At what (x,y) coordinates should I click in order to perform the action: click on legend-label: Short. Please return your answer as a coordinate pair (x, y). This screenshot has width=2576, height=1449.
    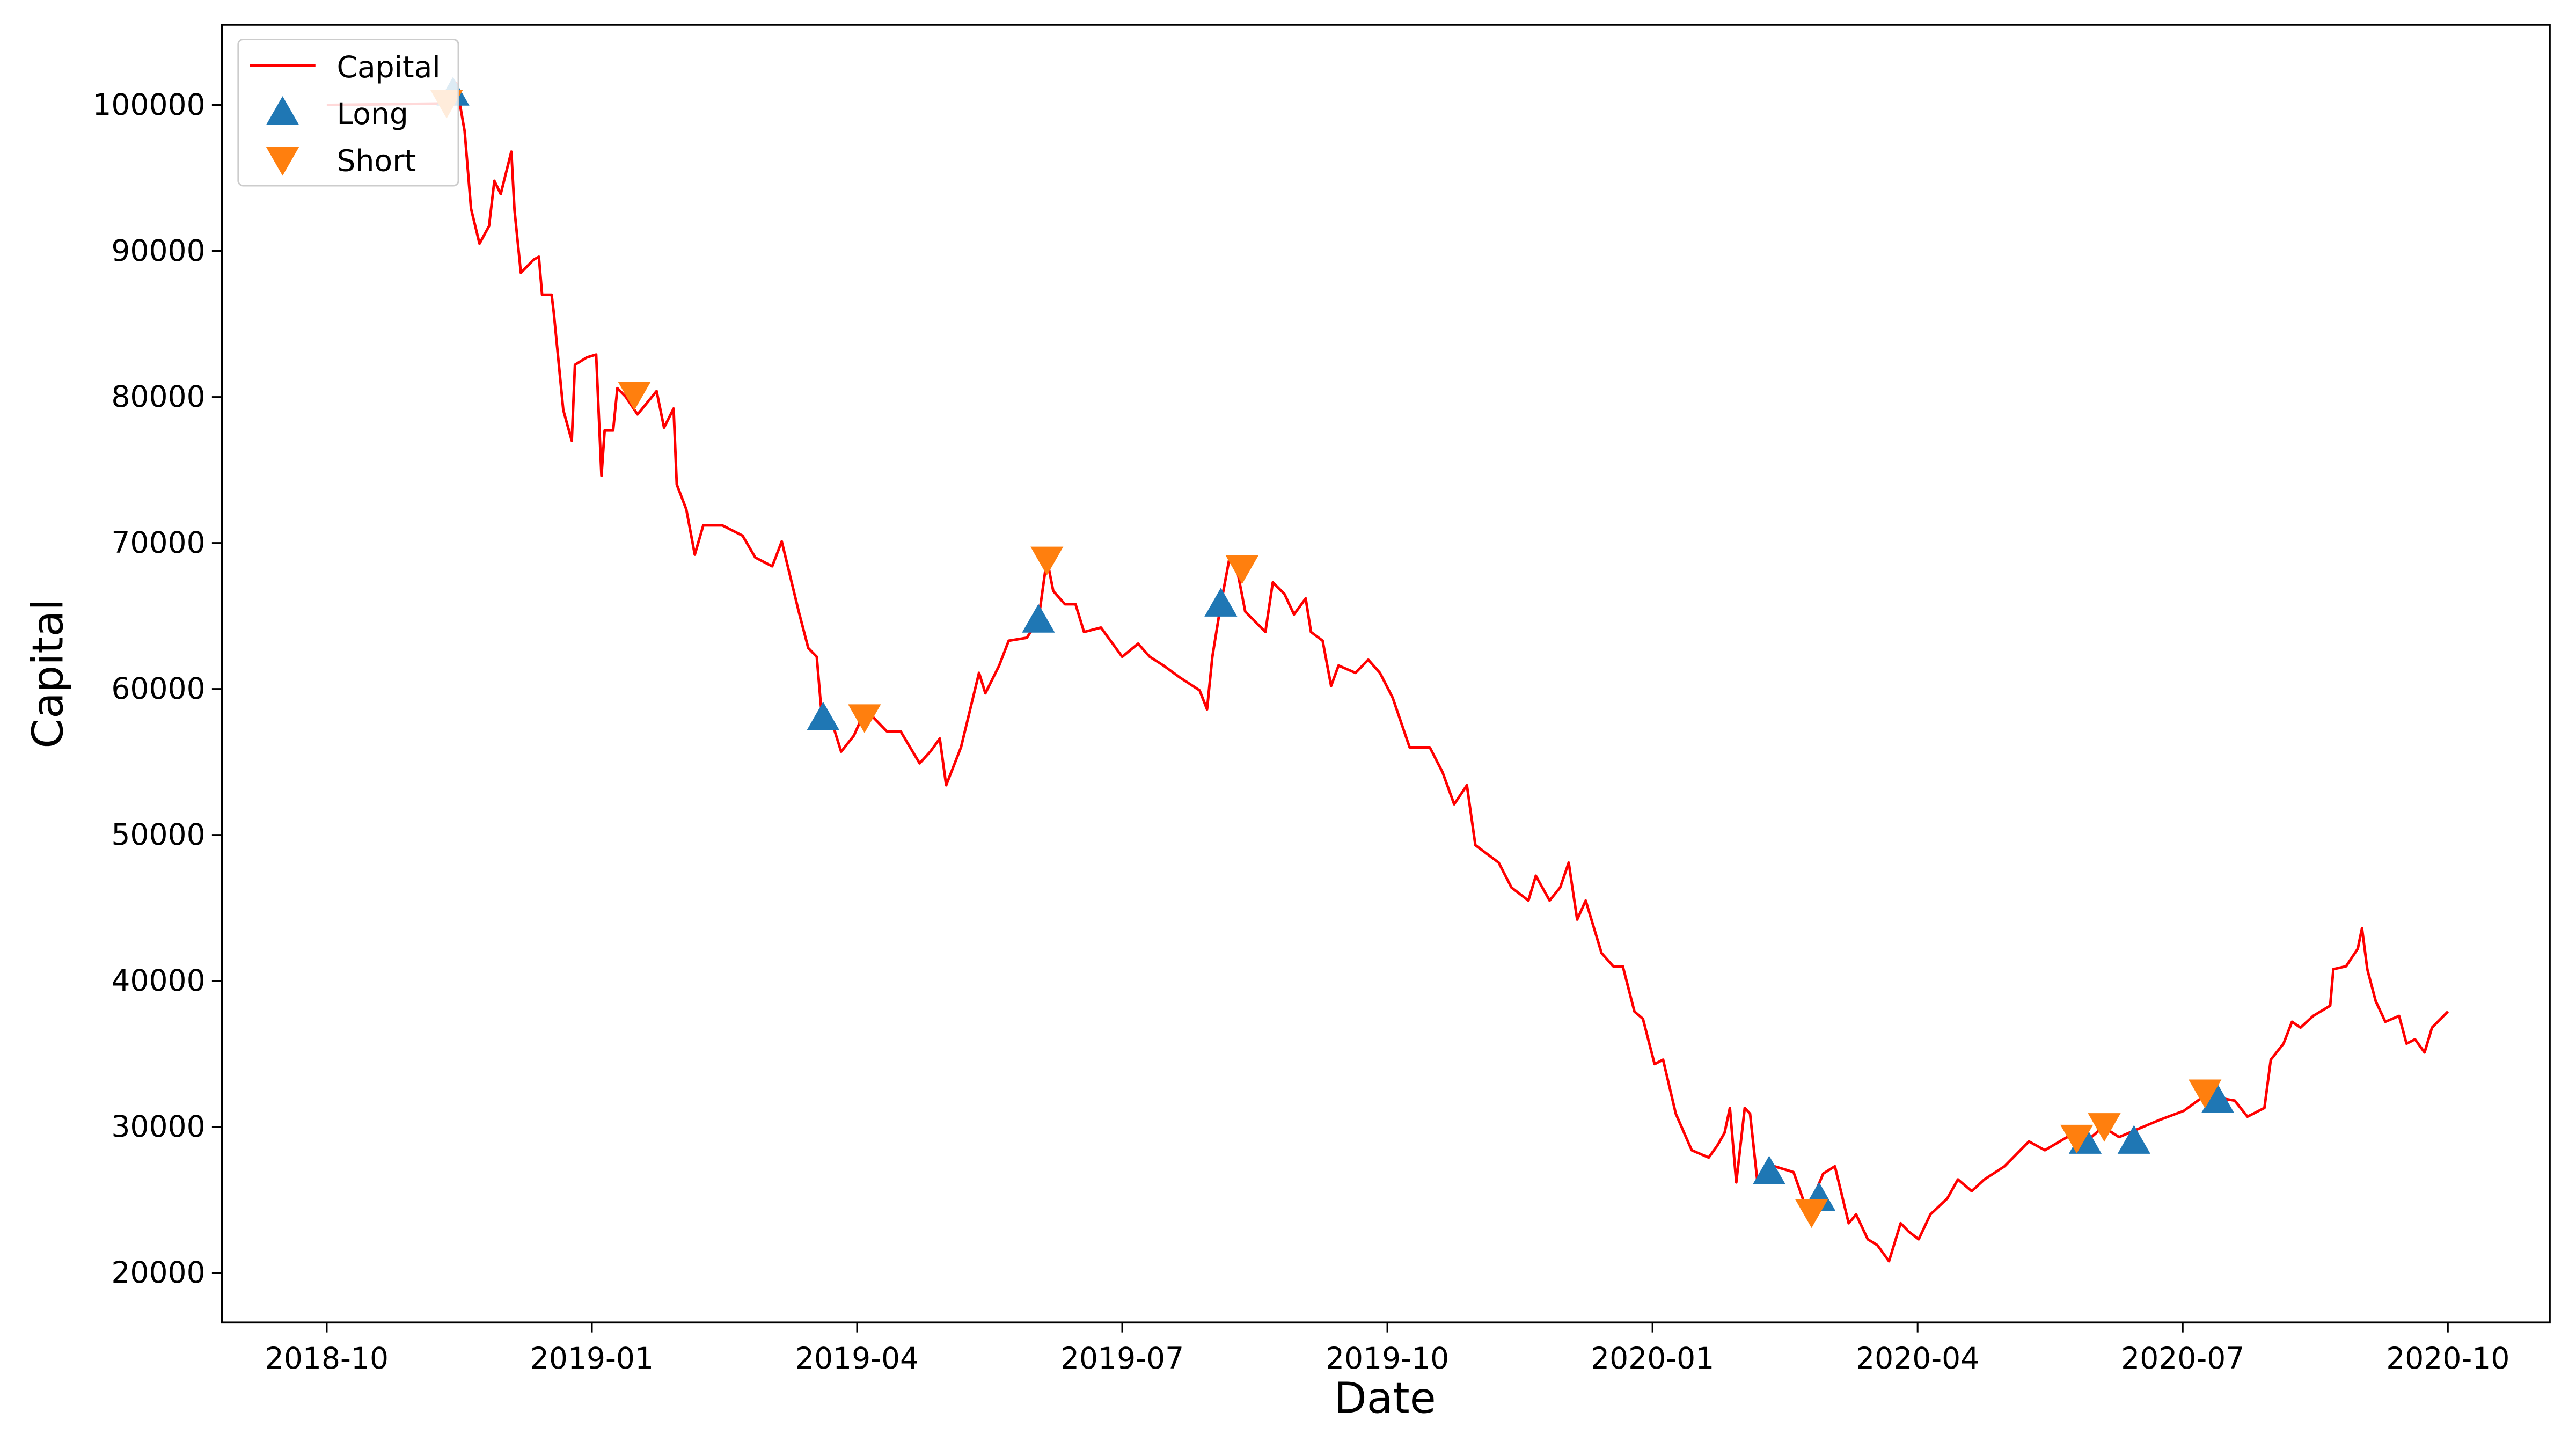
    Looking at the image, I should click on (376, 160).